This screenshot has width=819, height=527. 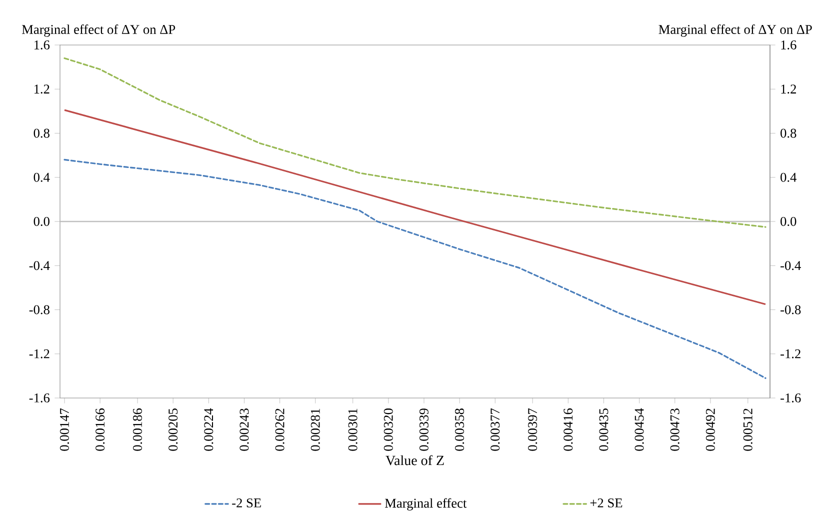 What do you see at coordinates (388, 429) in the screenshot?
I see `x-tick-label: 0.00320` at bounding box center [388, 429].